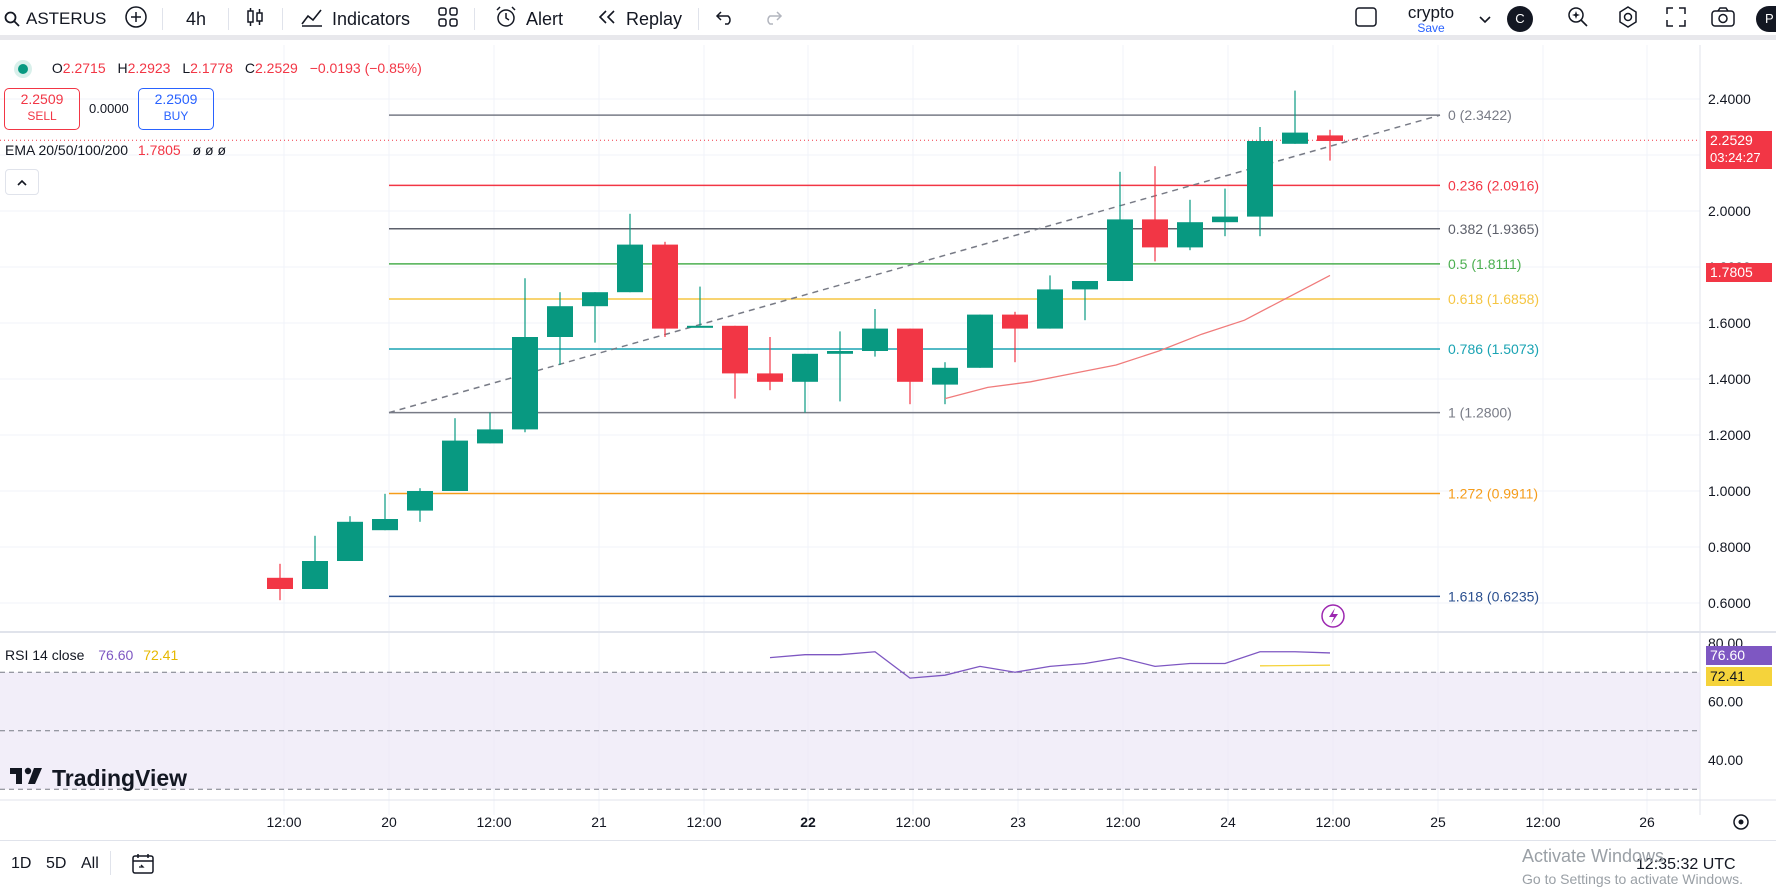  Describe the element at coordinates (1431, 12) in the screenshot. I see `layout-name: crypto` at that location.